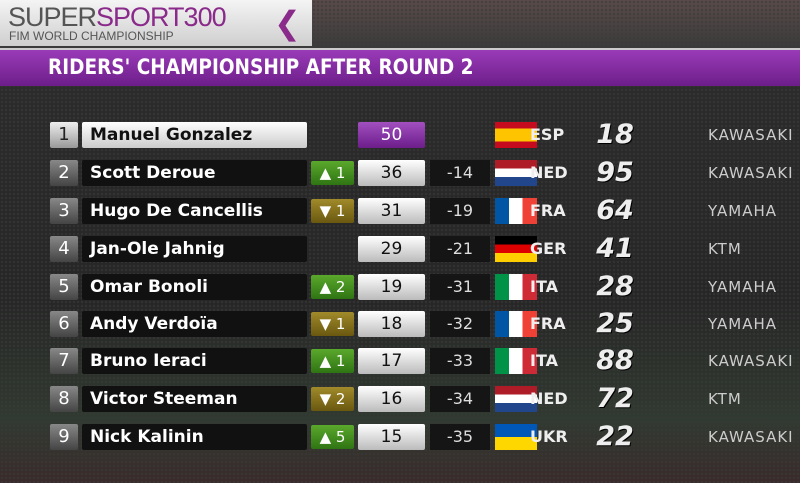 This screenshot has height=483, width=800. Describe the element at coordinates (615, 210) in the screenshot. I see `race-number: 64` at that location.